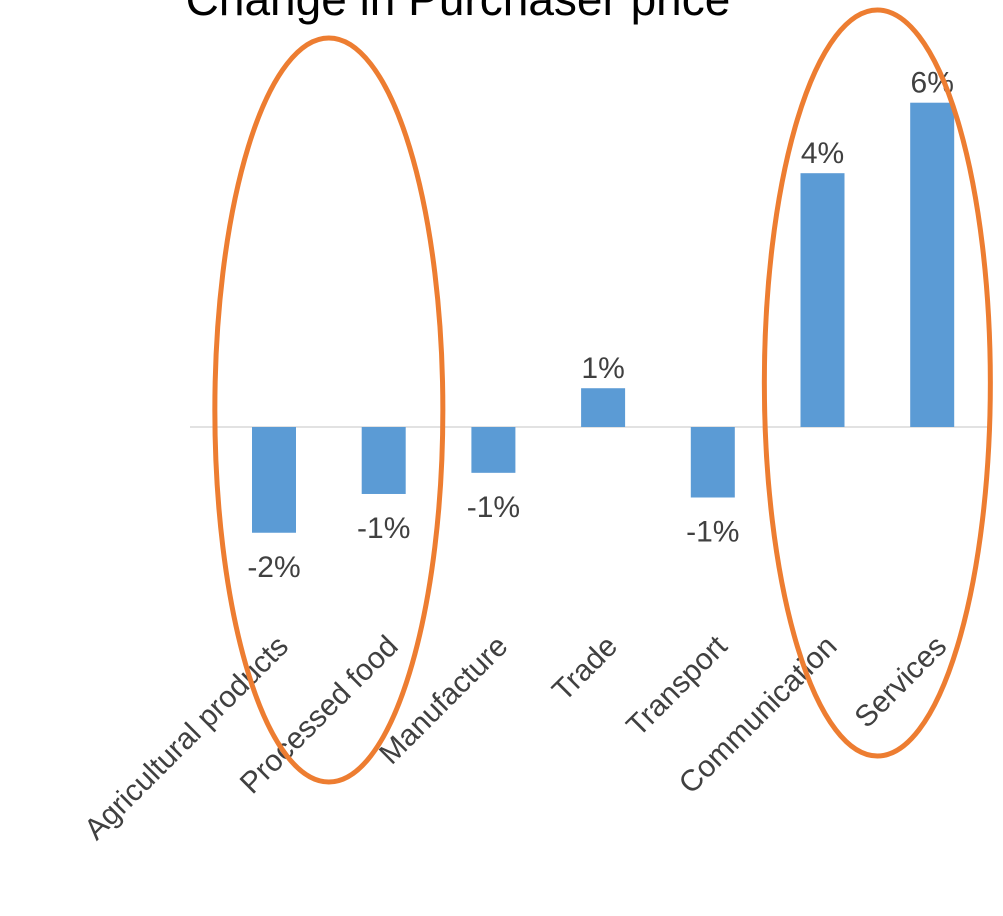 This screenshot has width=1003, height=916. I want to click on data-label-manufacture: -1%, so click(493, 507).